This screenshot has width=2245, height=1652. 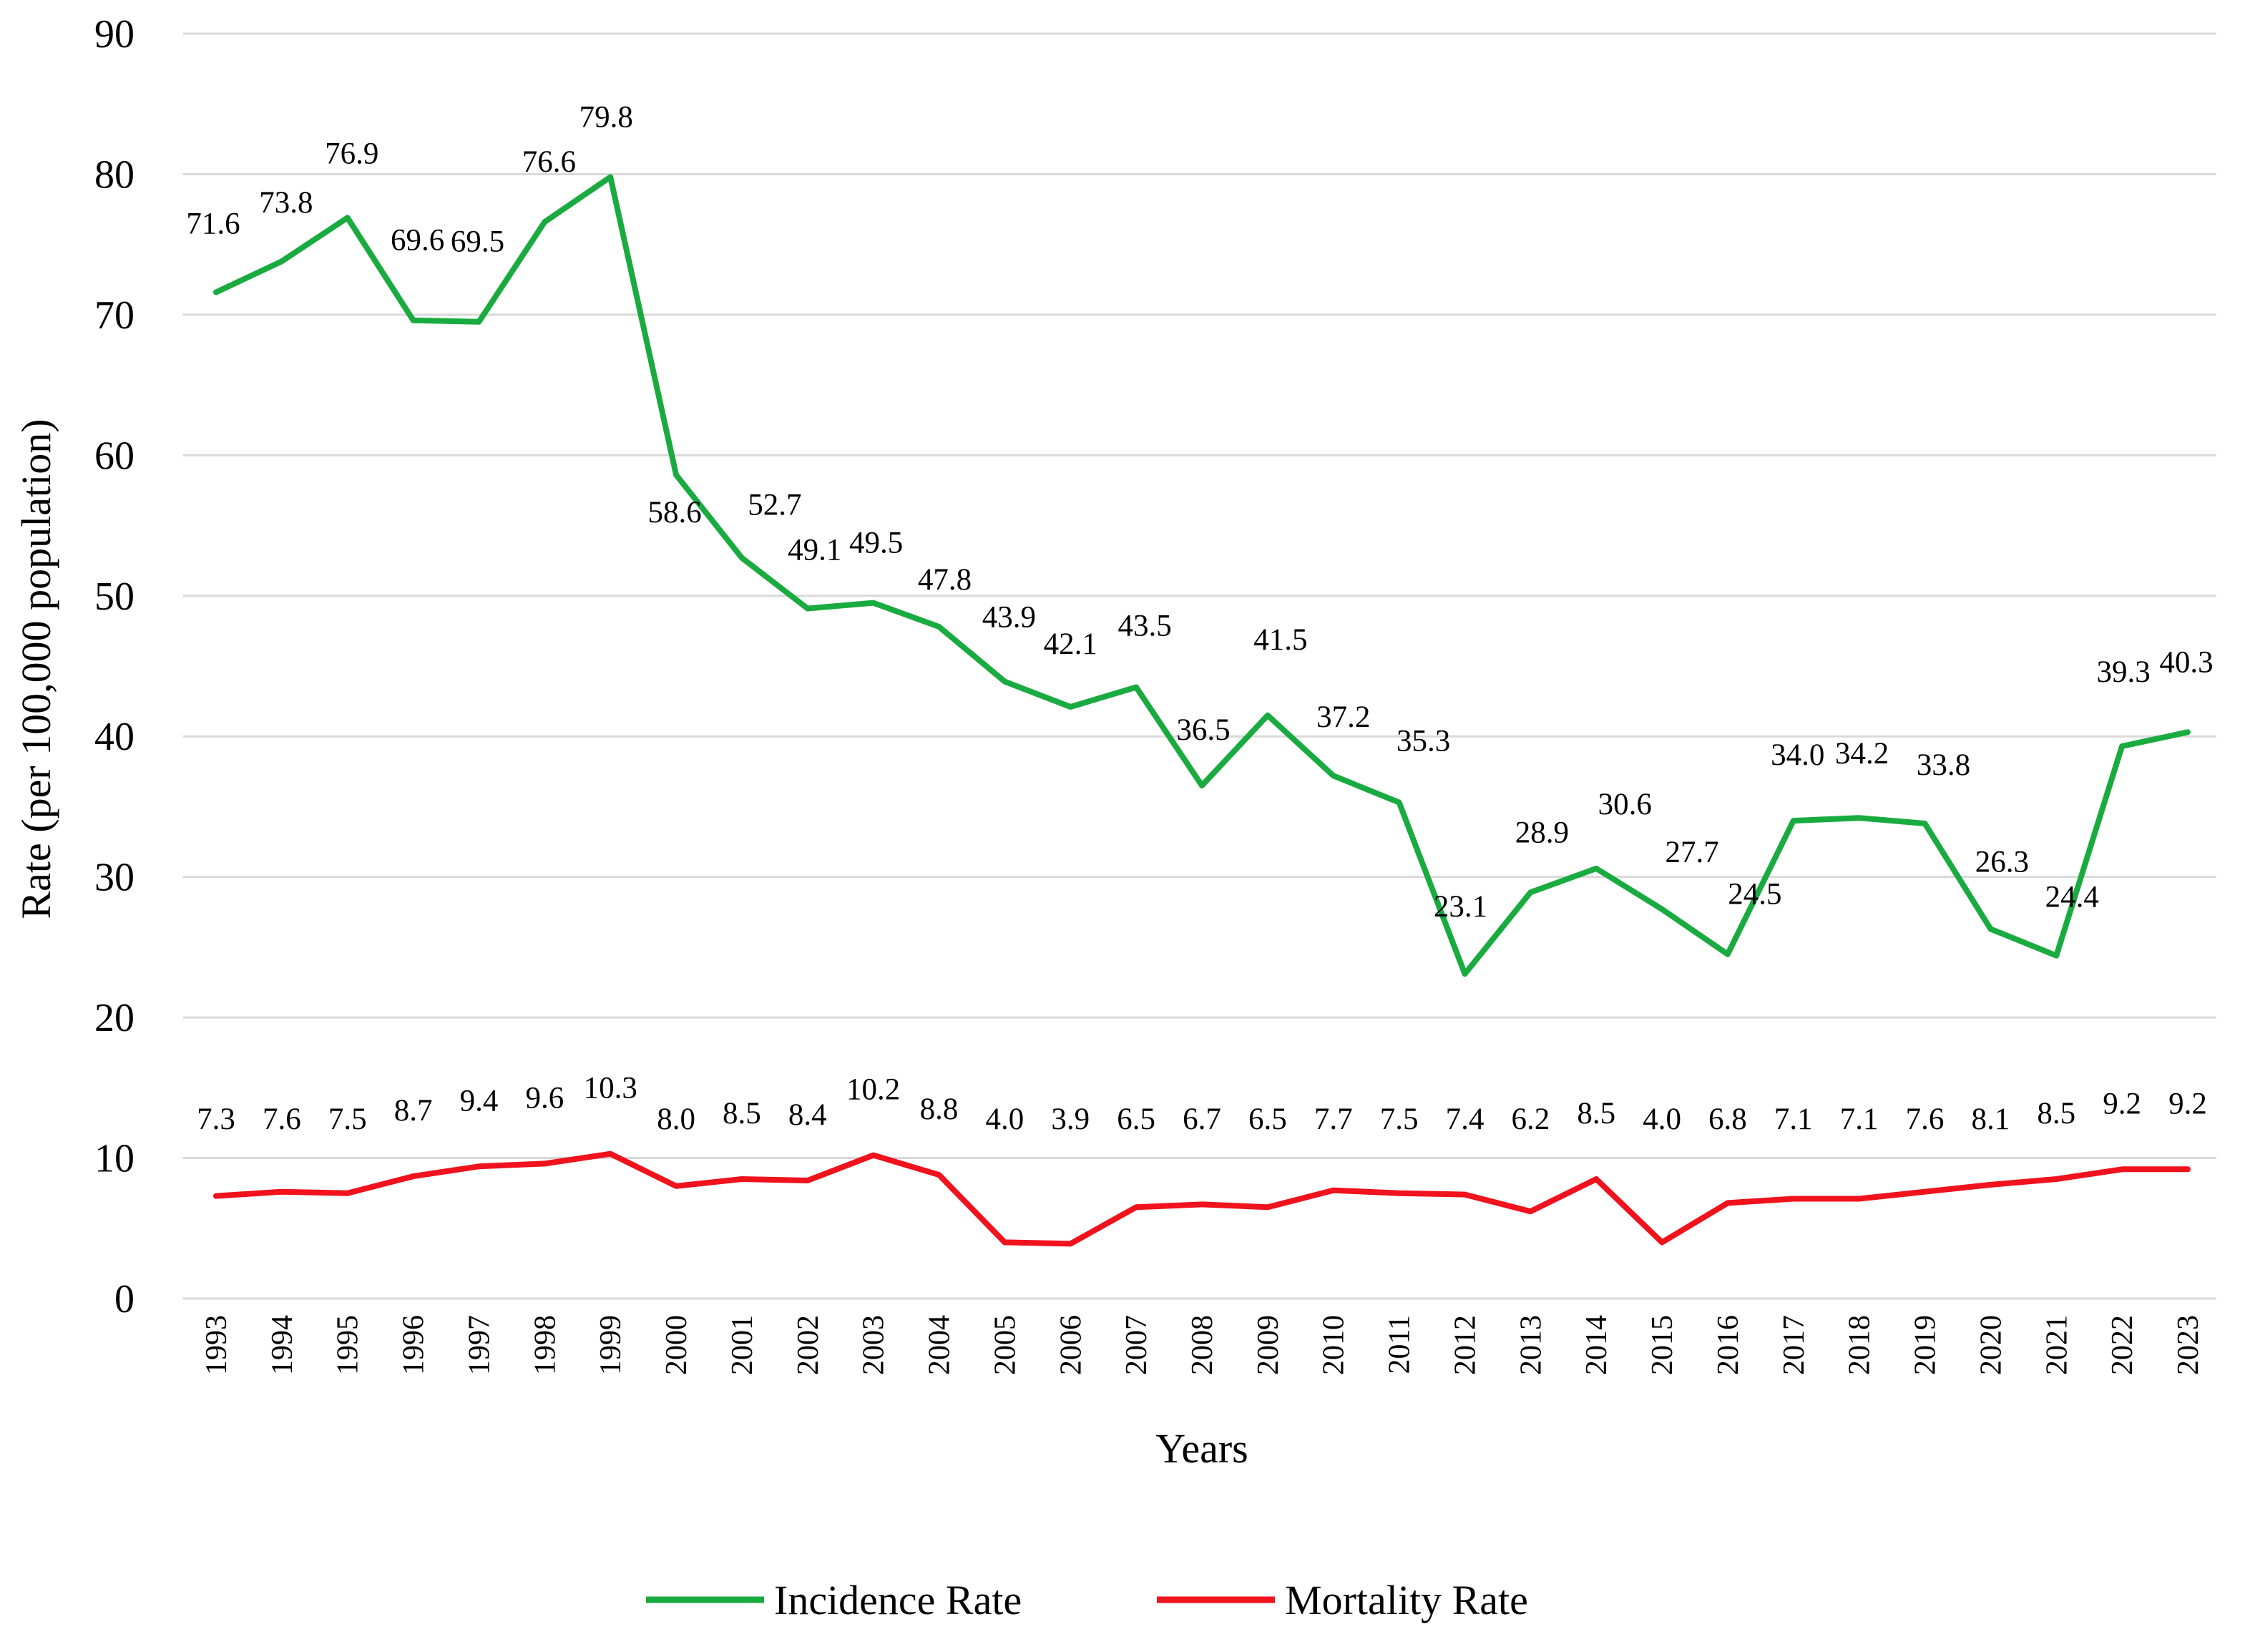 I want to click on data-label-incidence-1994: 73.8, so click(x=286, y=203).